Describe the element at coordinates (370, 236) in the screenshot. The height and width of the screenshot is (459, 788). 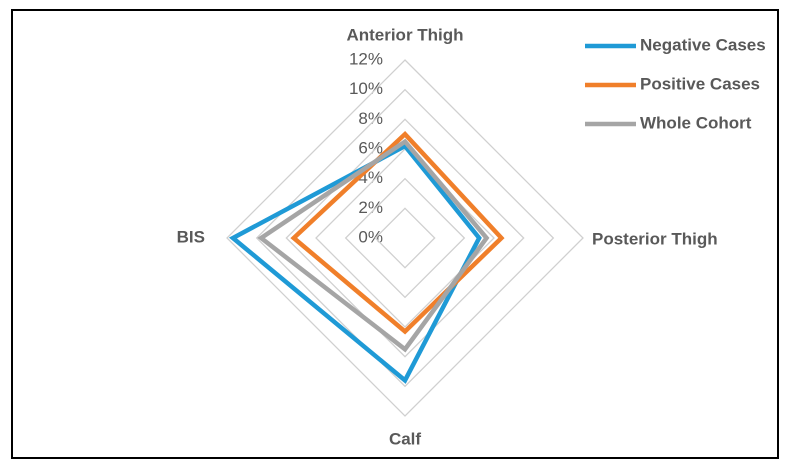
I see `y-tick-label: 0%` at that location.